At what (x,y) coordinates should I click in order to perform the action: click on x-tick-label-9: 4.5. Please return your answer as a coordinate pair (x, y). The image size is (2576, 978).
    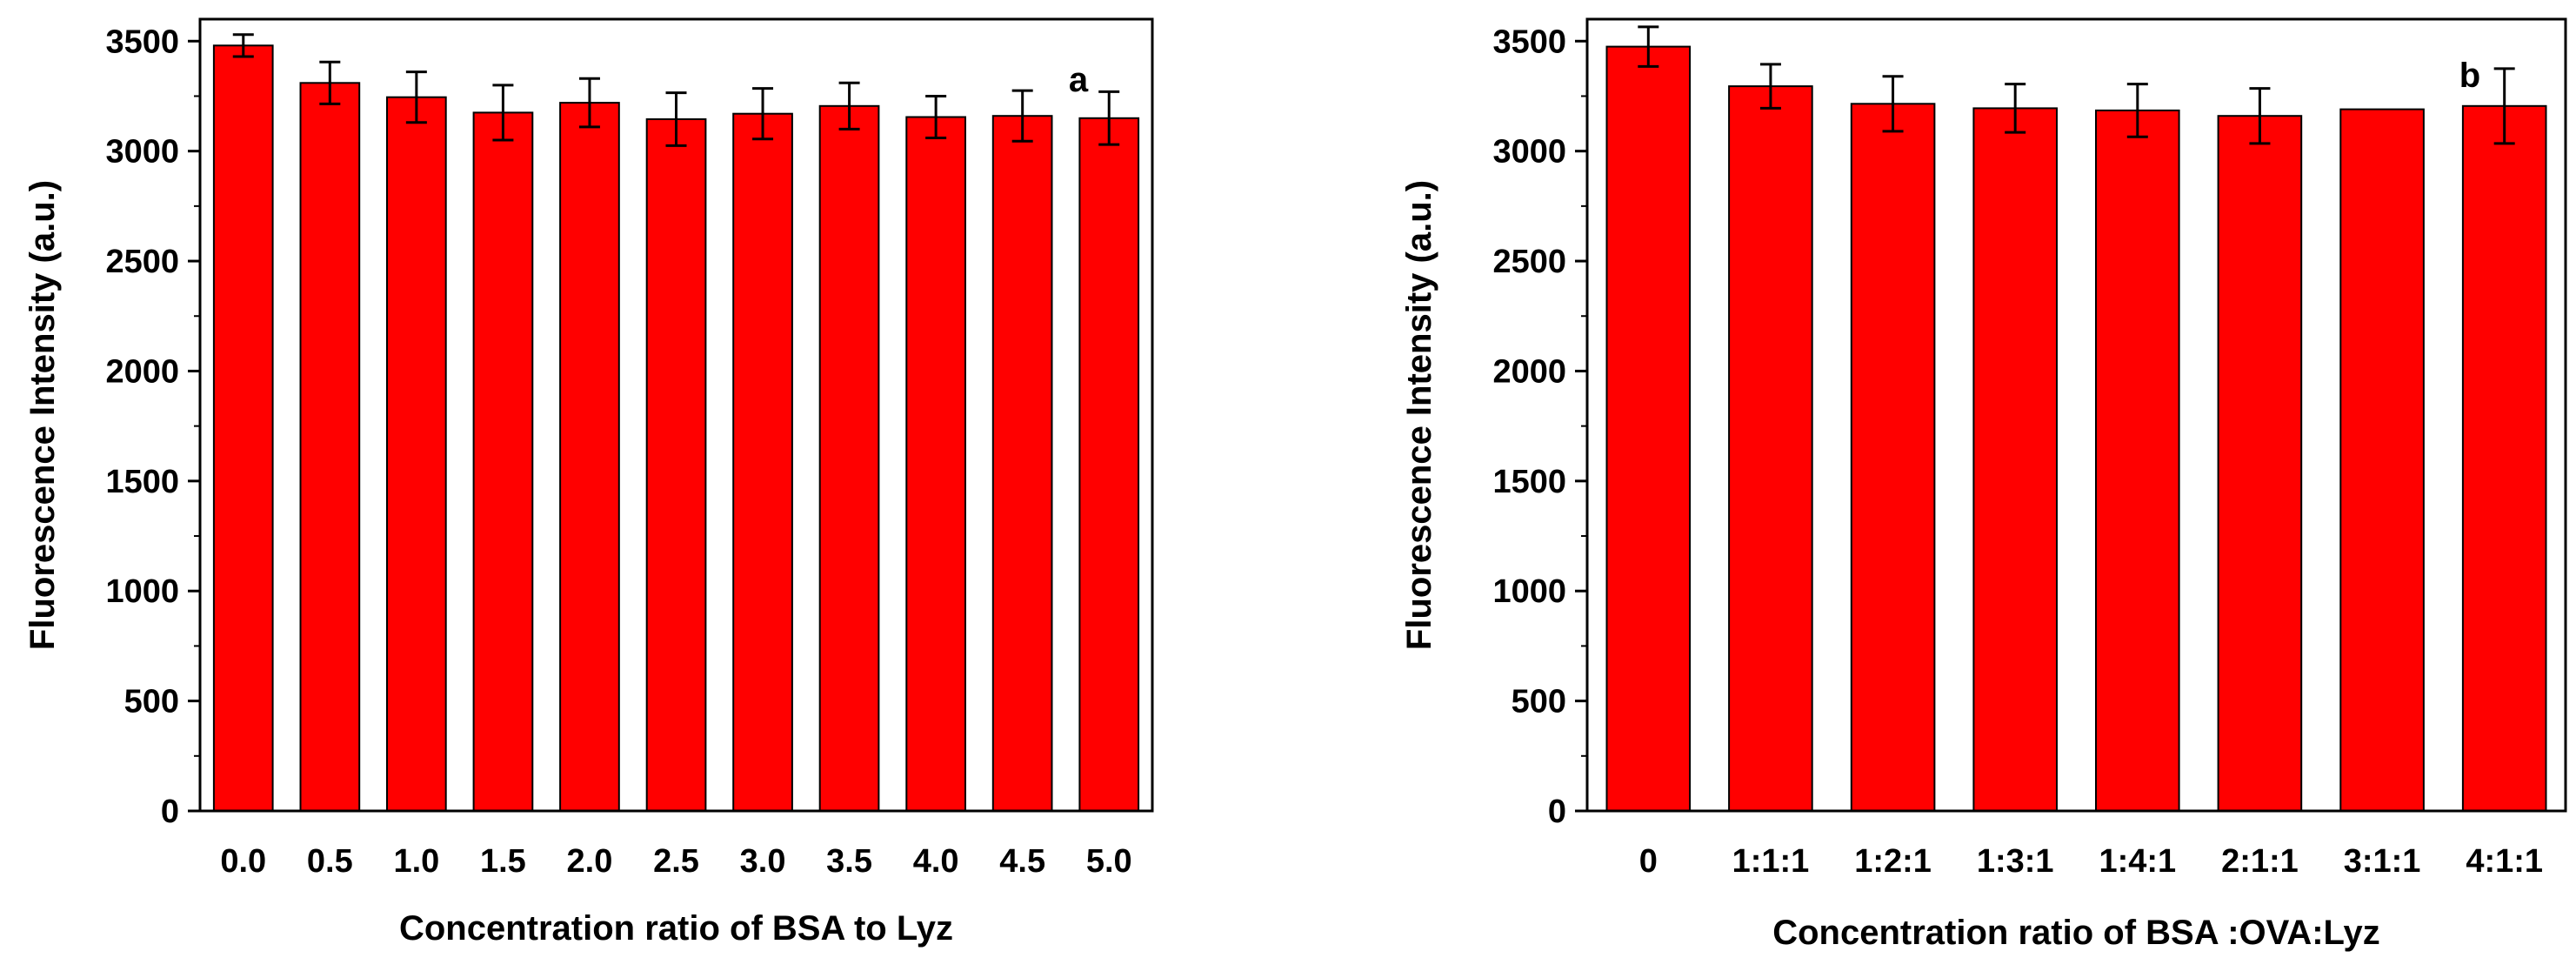
    Looking at the image, I should click on (1022, 862).